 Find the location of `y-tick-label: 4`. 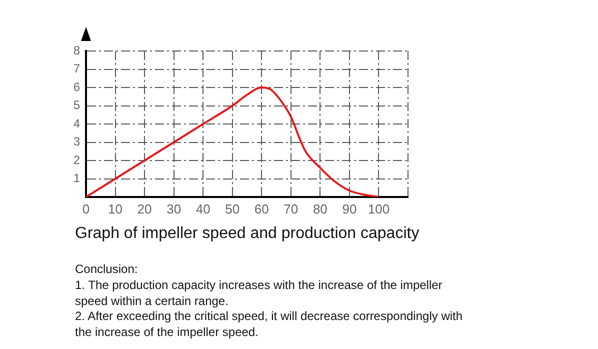

y-tick-label: 4 is located at coordinates (76, 123).